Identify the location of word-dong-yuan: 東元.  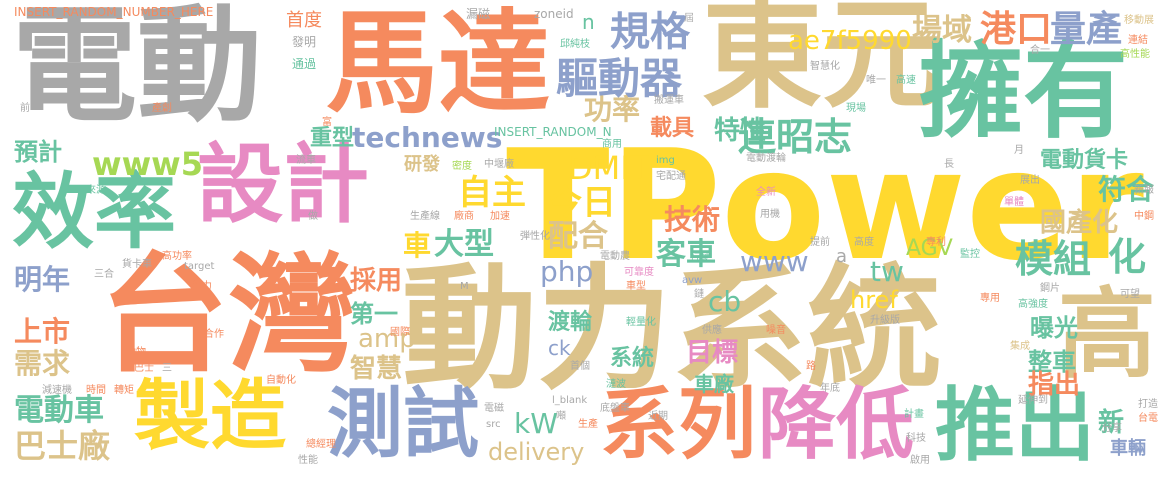
(822, 62).